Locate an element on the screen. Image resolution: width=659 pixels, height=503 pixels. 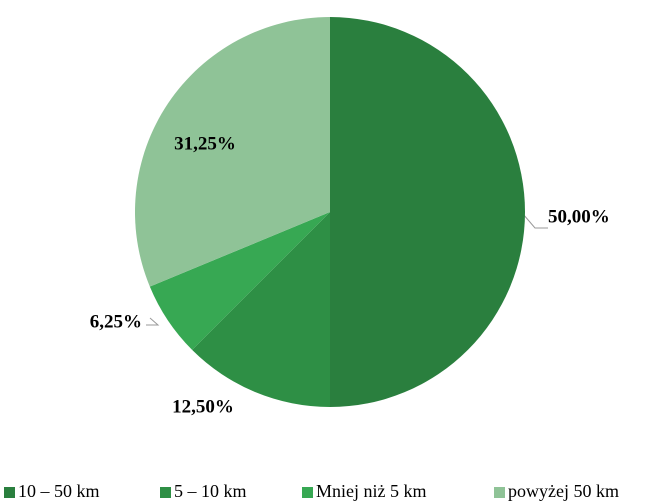
data-label: 12,50% is located at coordinates (203, 406).